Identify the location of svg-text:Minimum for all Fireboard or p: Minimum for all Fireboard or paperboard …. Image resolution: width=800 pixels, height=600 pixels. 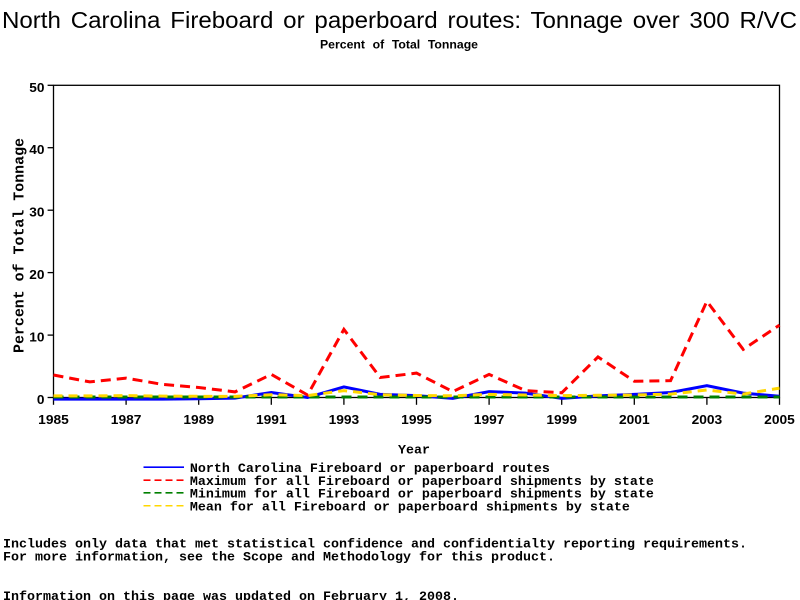
(422, 493).